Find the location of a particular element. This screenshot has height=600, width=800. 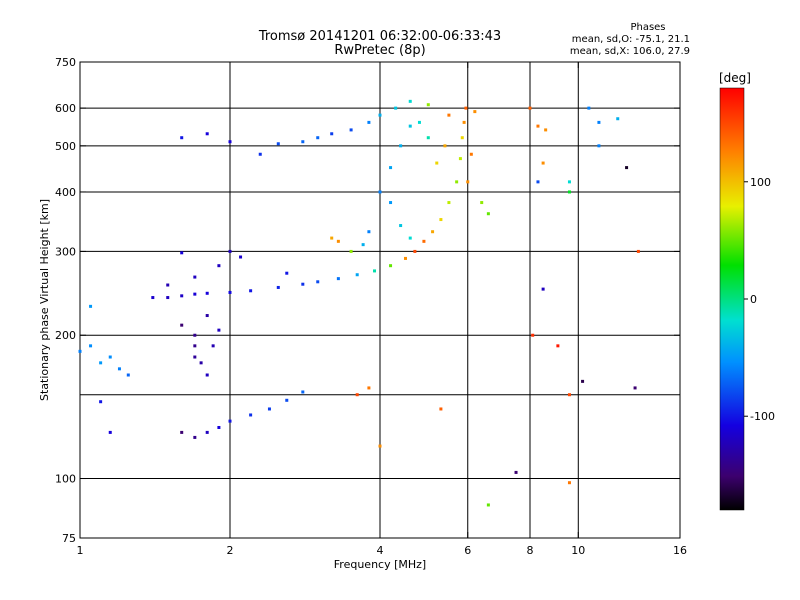

chart-title: Tromsø 20141201 06:32:00-06:33:43 is located at coordinates (379, 36).